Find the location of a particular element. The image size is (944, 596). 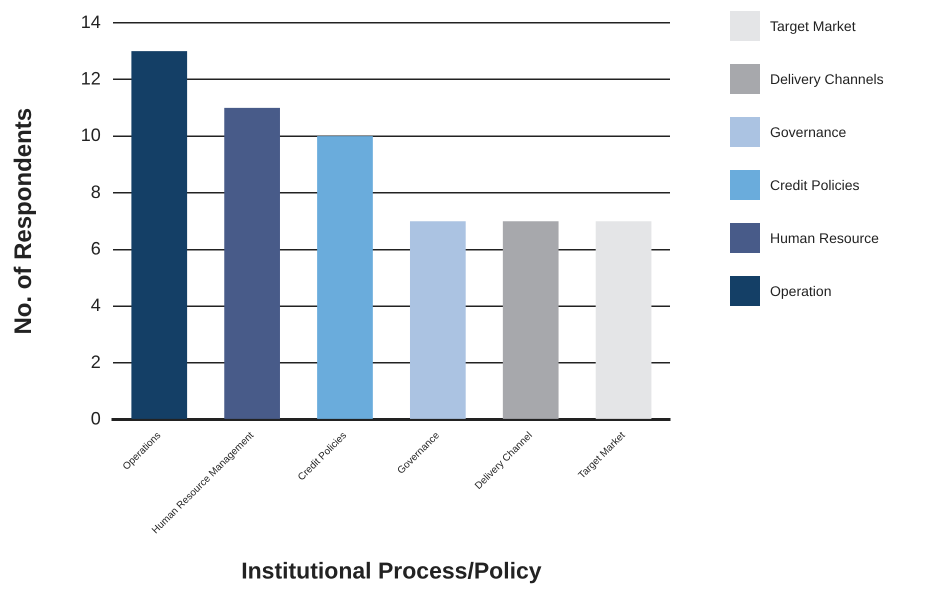

y-tick-label: 10 is located at coordinates (90, 135).